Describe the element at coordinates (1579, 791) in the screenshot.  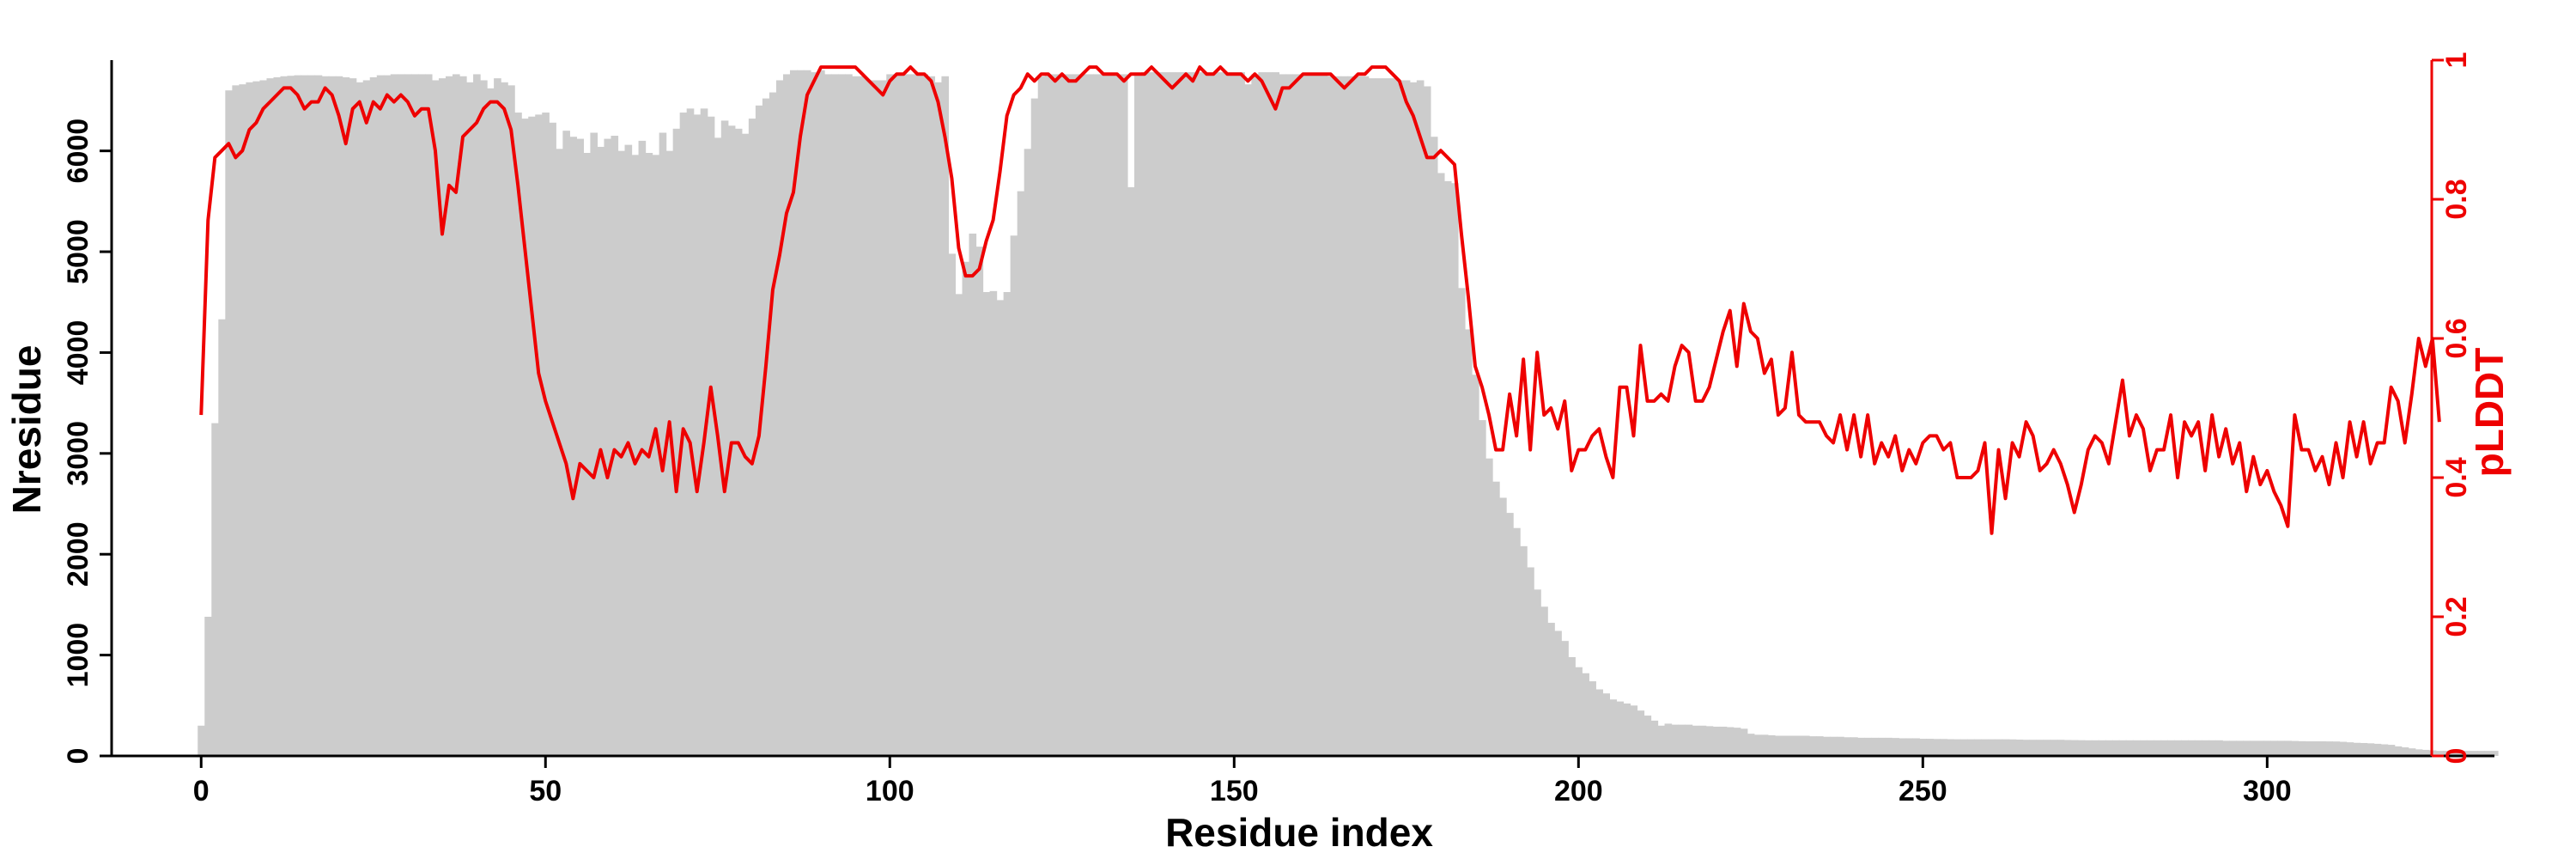
I see `x-tick-label: 200` at that location.